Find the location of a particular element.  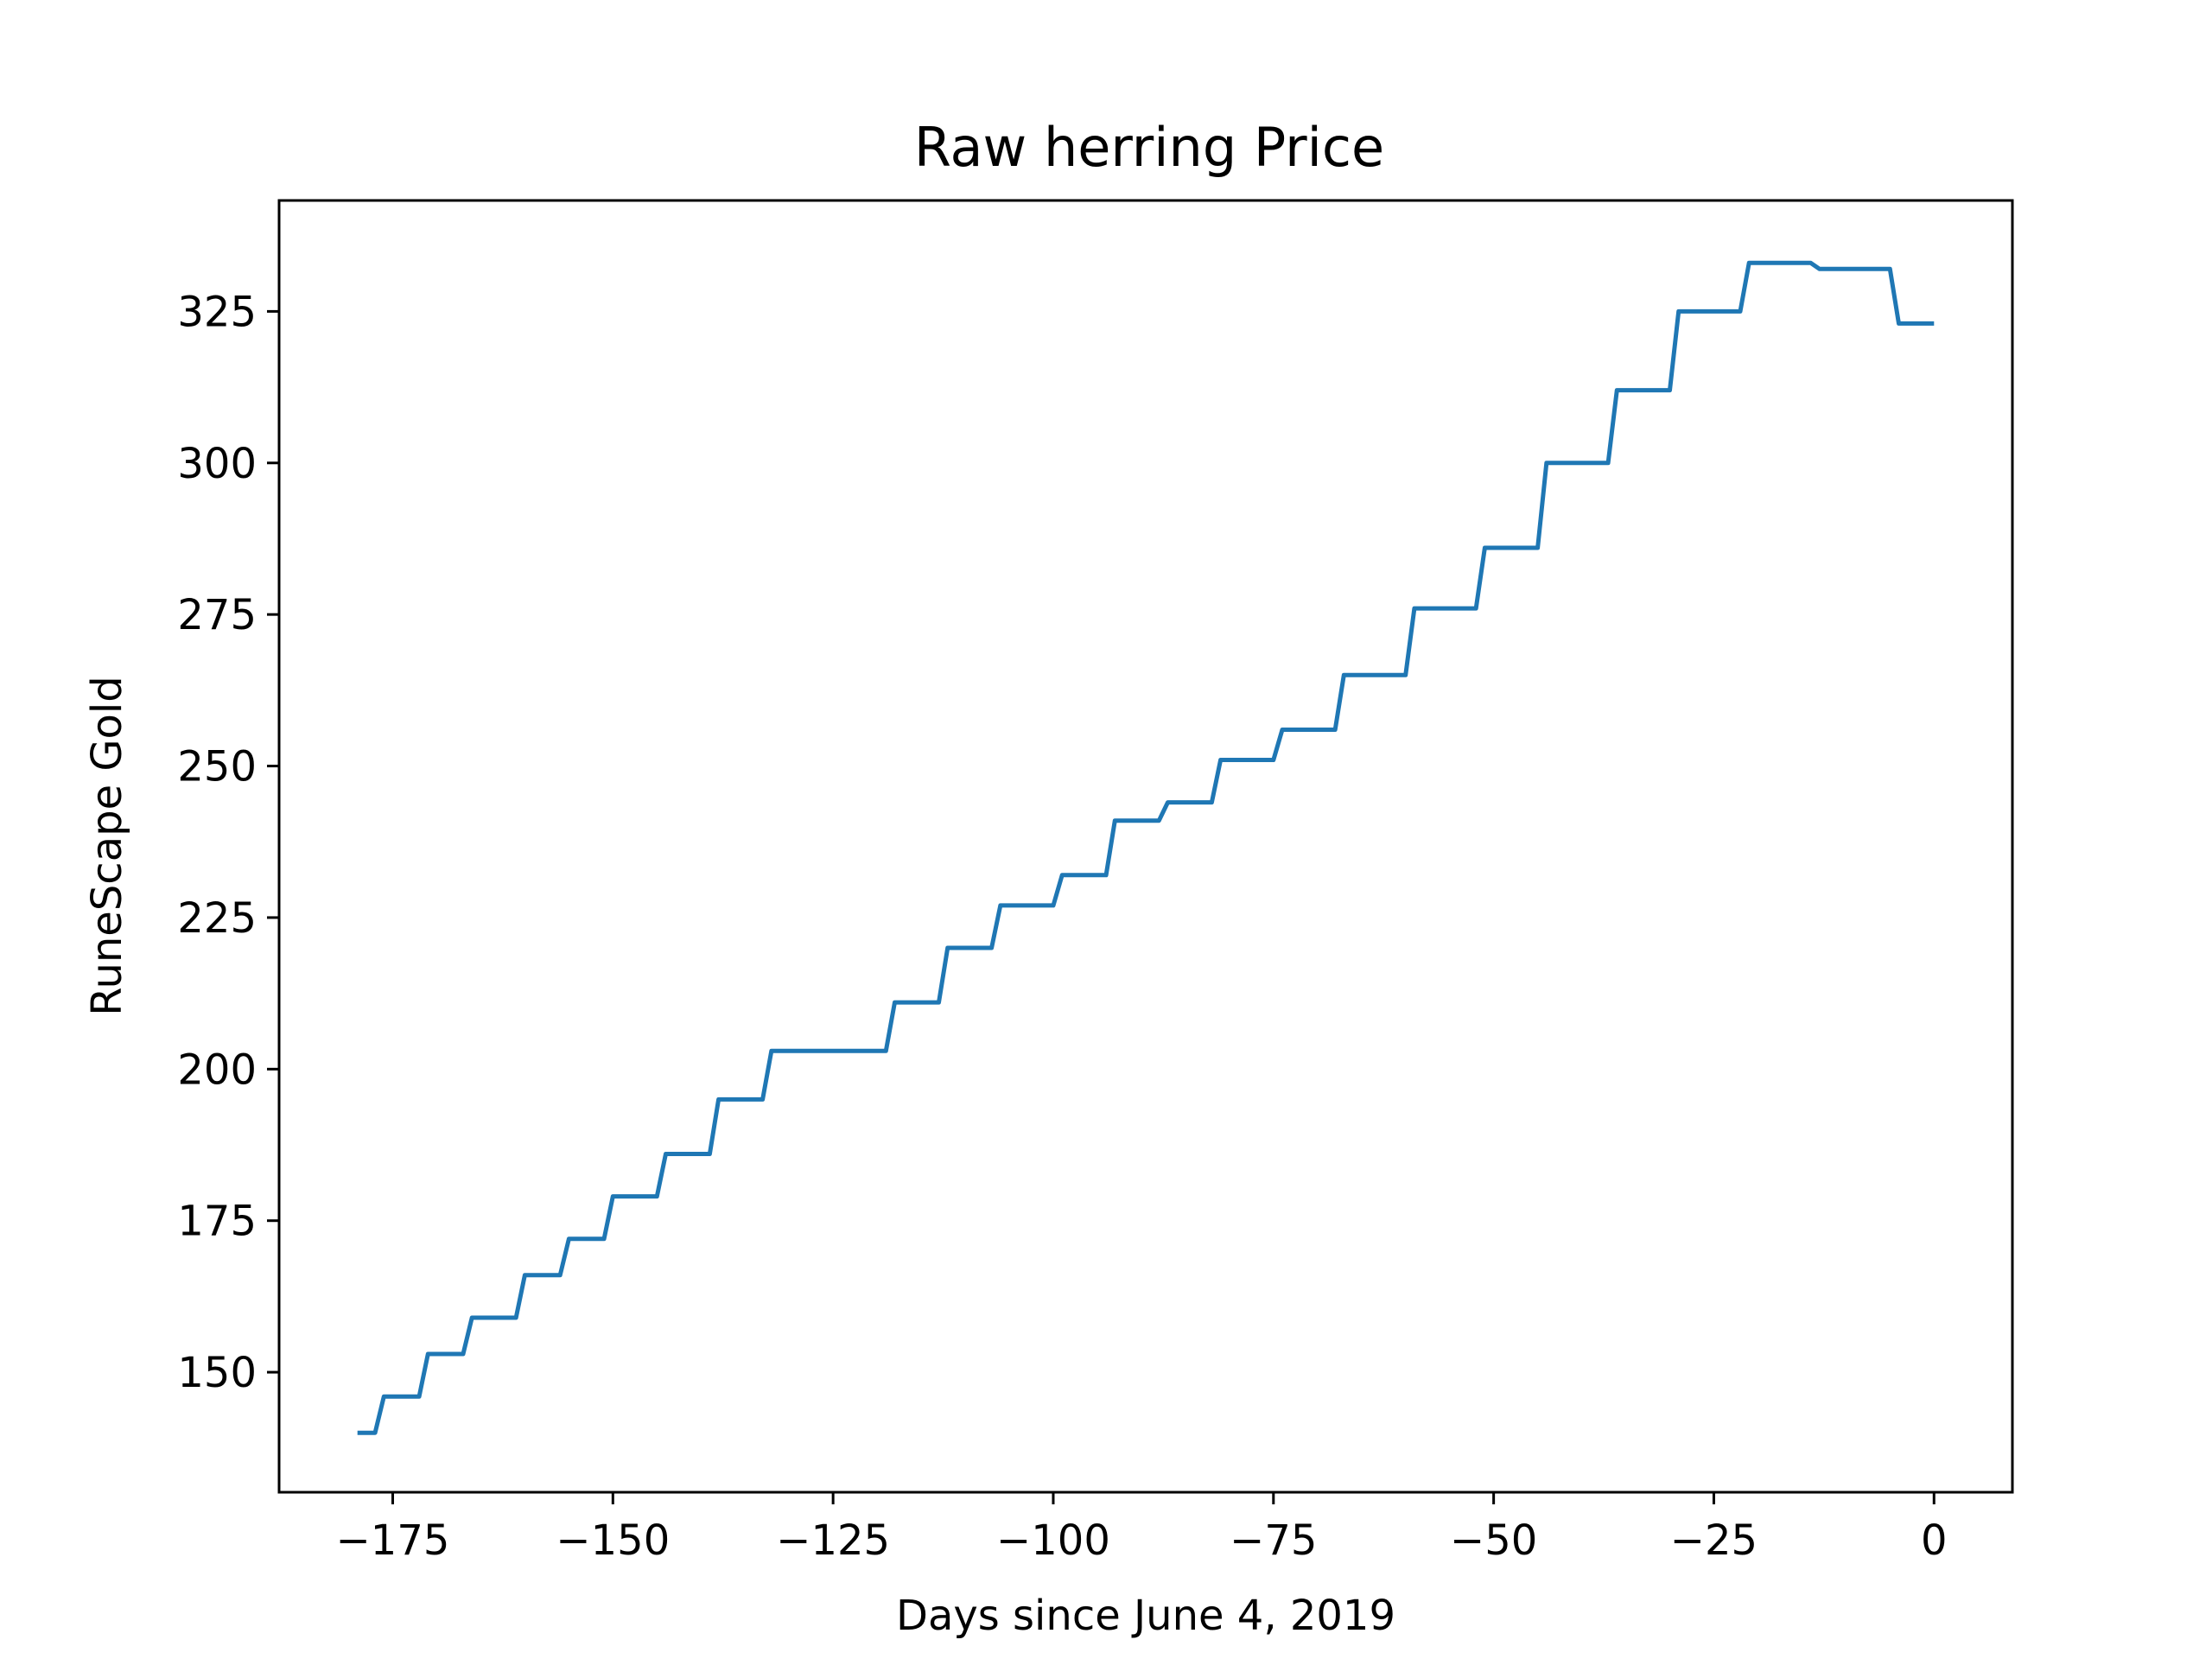

y-tick-label: 175 is located at coordinates (217, 1222).